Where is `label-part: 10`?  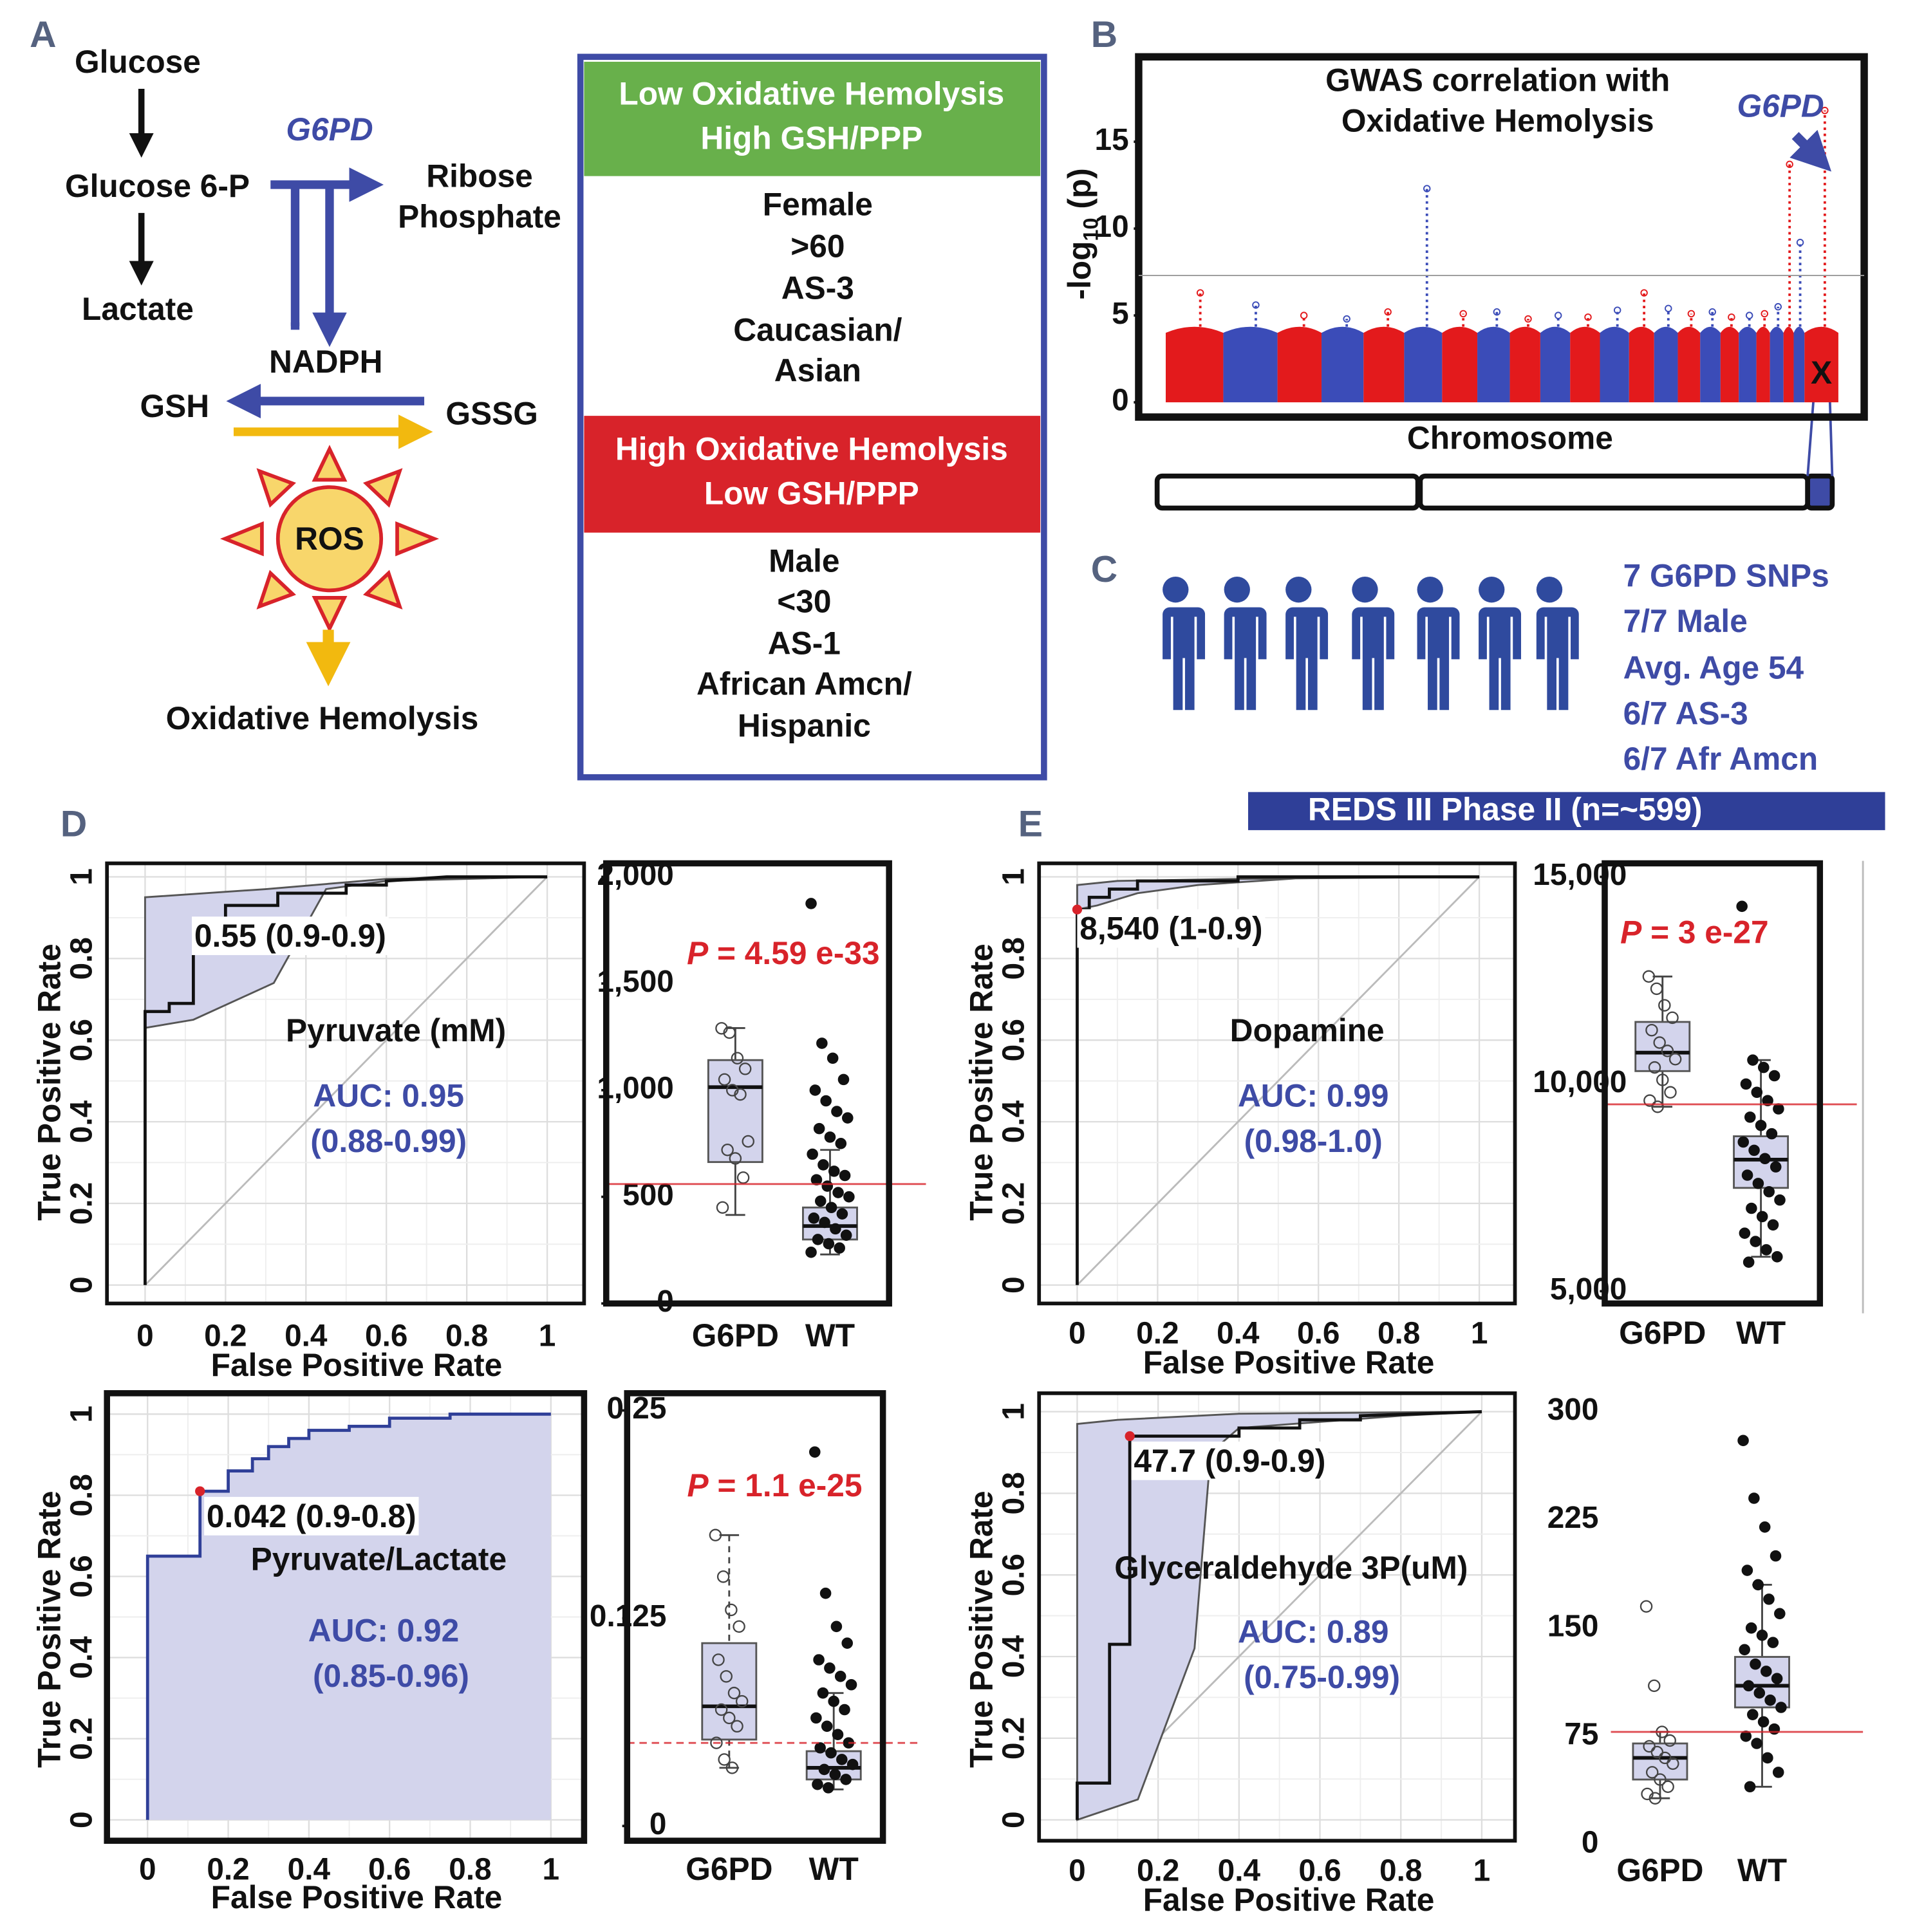
label-part: 10 is located at coordinates (1090, 229).